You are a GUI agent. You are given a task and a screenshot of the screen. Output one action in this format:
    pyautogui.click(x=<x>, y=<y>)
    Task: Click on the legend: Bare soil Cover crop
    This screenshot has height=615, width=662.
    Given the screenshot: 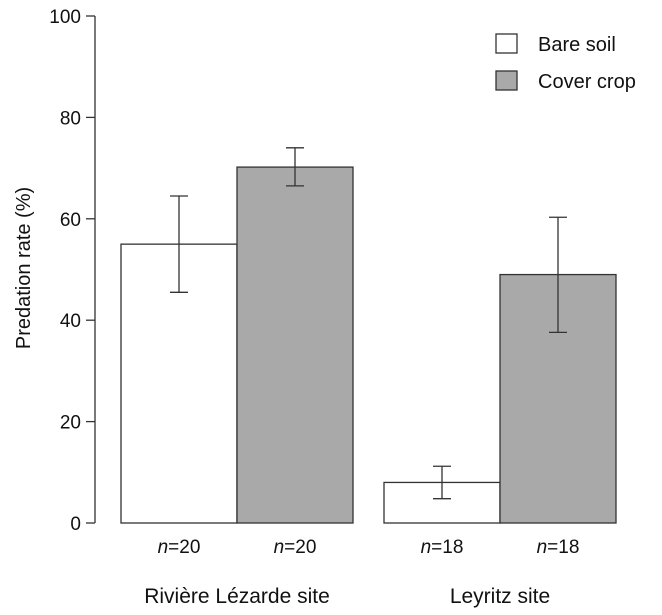 What is the action you would take?
    pyautogui.click(x=565, y=63)
    